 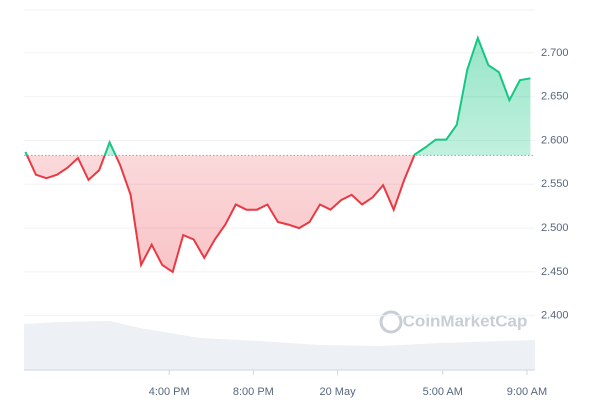 I want to click on y-tick-label: 2.600, so click(x=555, y=140).